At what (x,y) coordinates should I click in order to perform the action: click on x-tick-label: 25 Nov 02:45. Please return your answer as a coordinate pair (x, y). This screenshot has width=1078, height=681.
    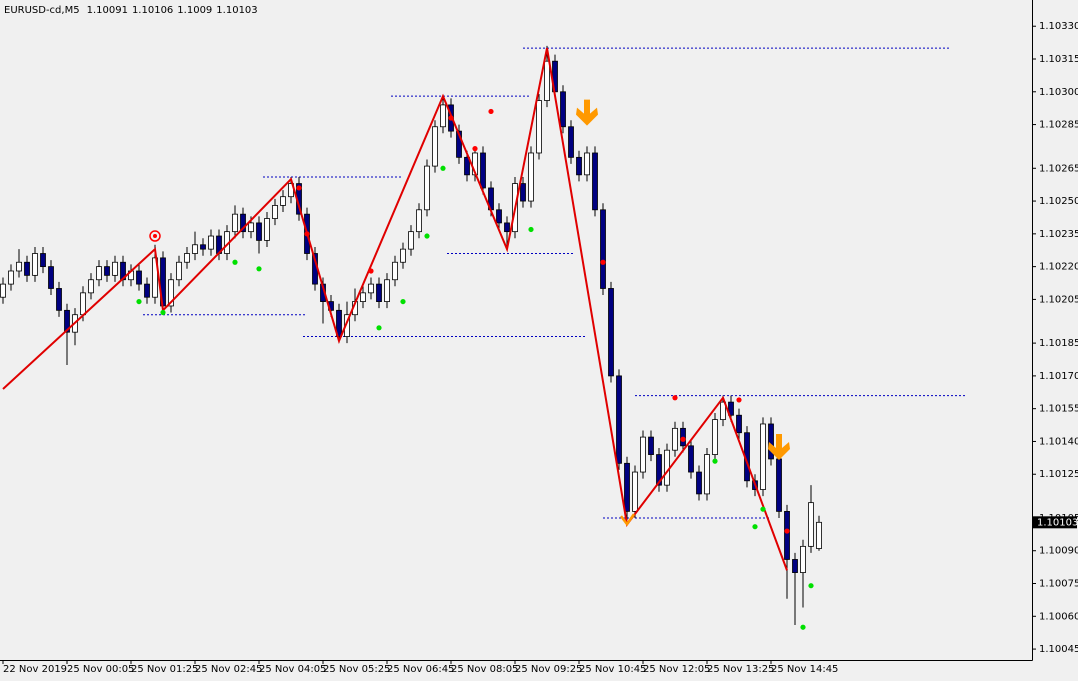
    Looking at the image, I should click on (228, 669).